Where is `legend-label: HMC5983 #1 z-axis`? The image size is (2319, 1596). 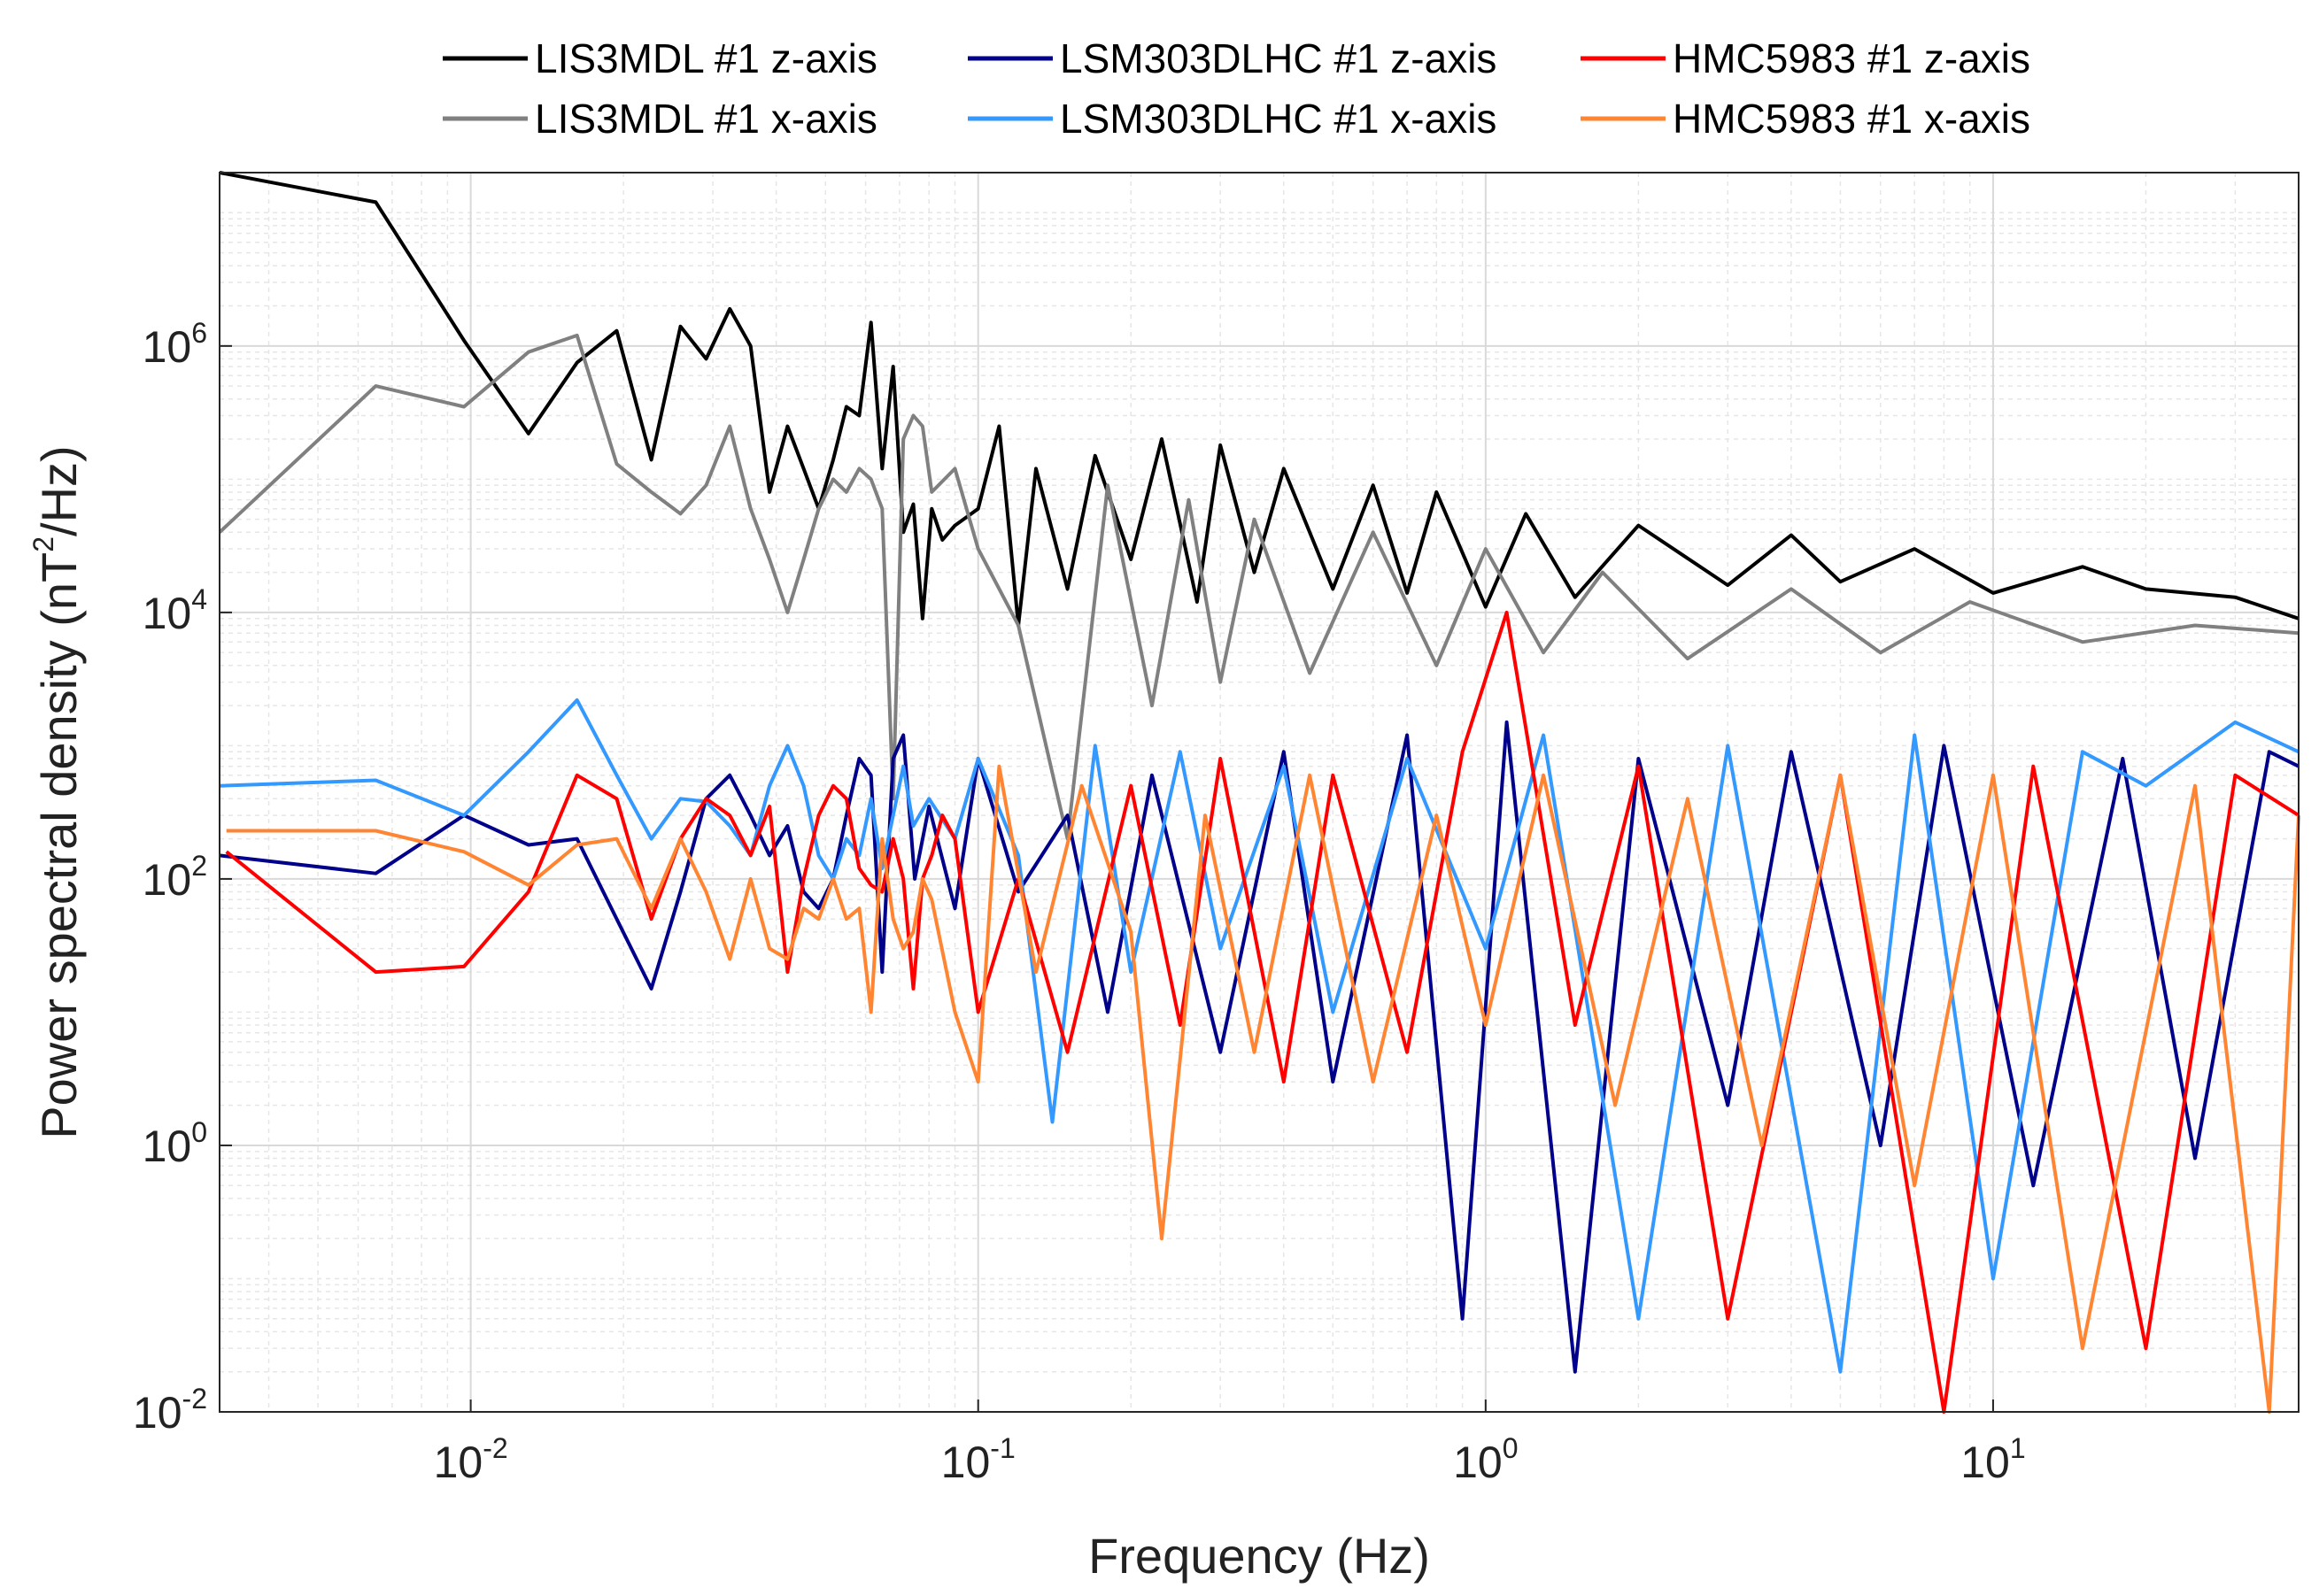 legend-label: HMC5983 #1 z-axis is located at coordinates (1851, 58).